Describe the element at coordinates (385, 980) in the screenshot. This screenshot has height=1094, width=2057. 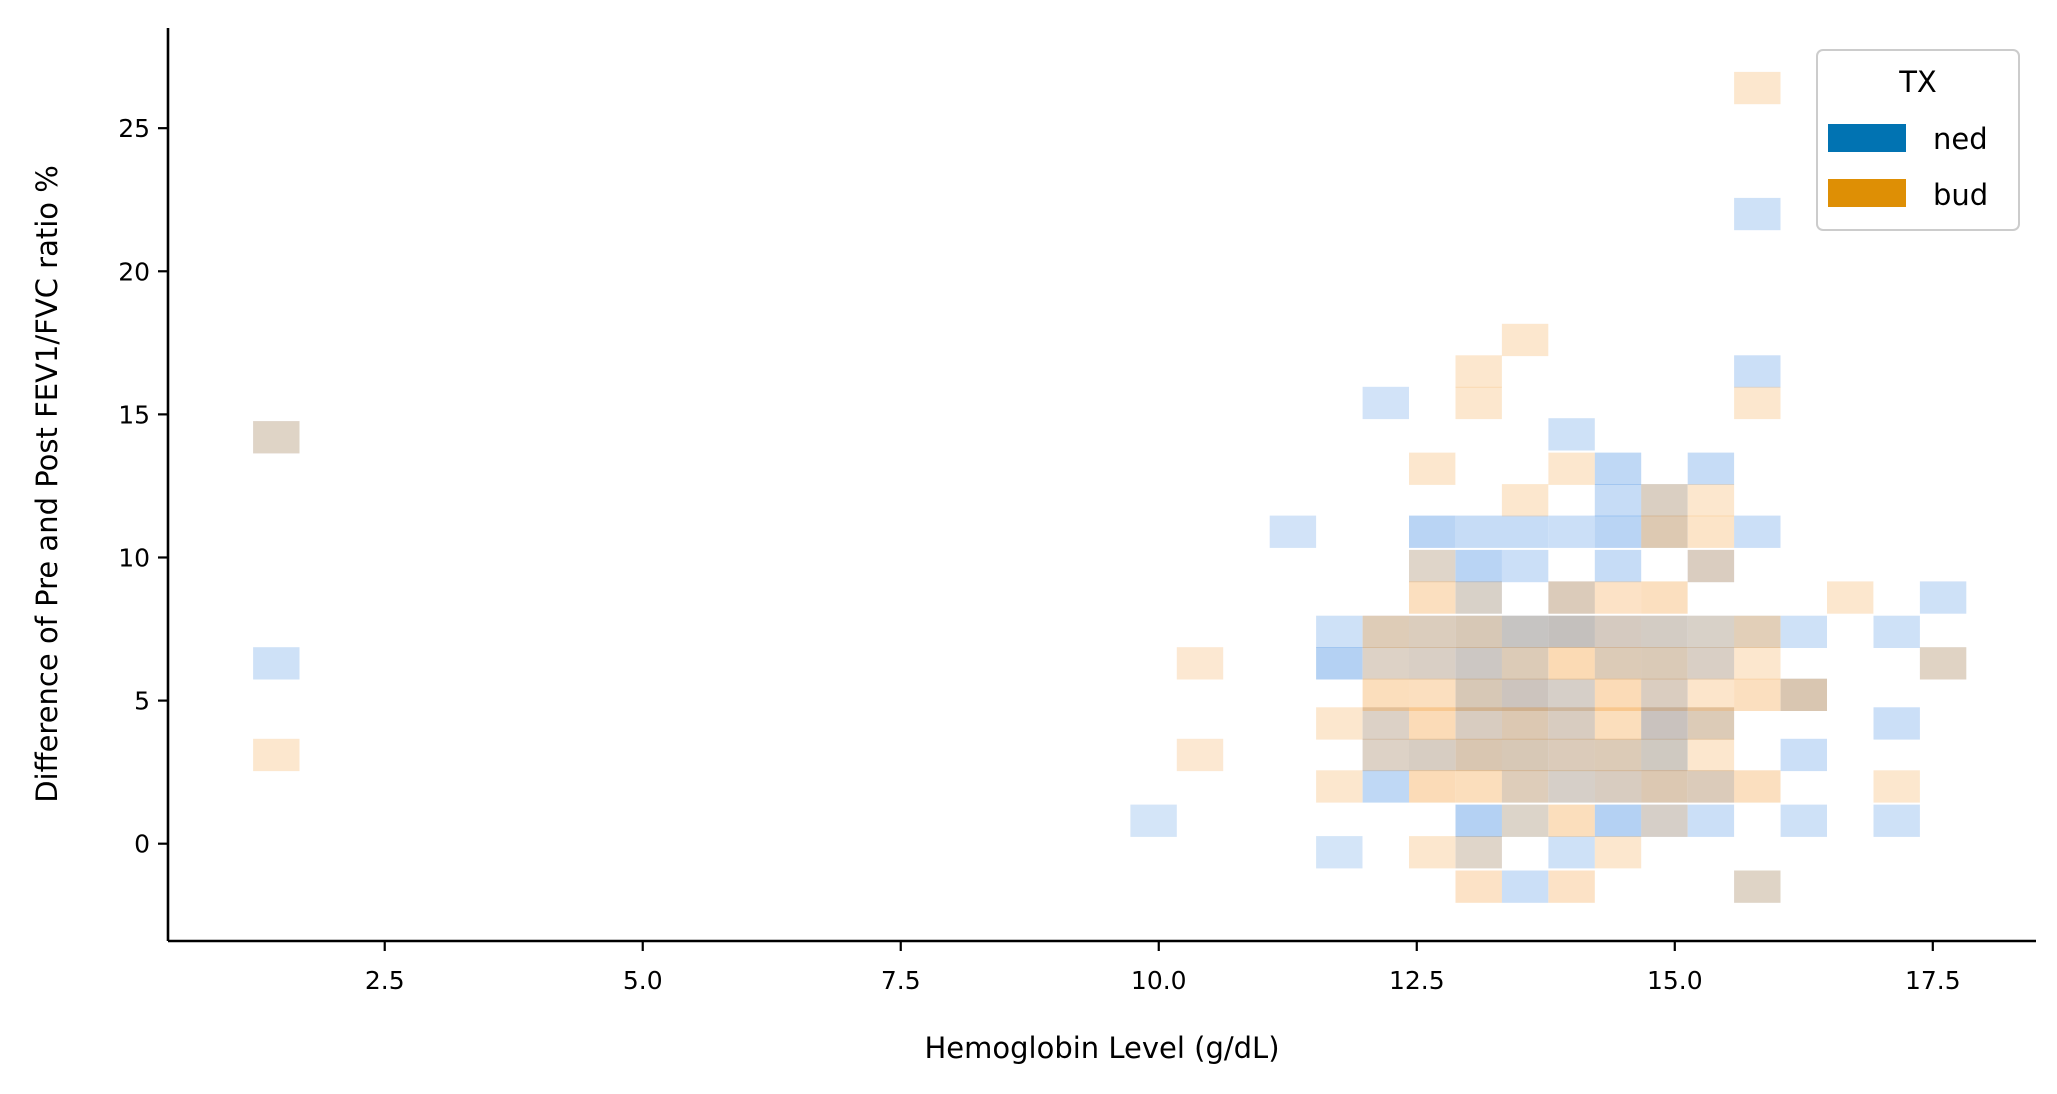
I see `x-tick-label: 2.5` at that location.